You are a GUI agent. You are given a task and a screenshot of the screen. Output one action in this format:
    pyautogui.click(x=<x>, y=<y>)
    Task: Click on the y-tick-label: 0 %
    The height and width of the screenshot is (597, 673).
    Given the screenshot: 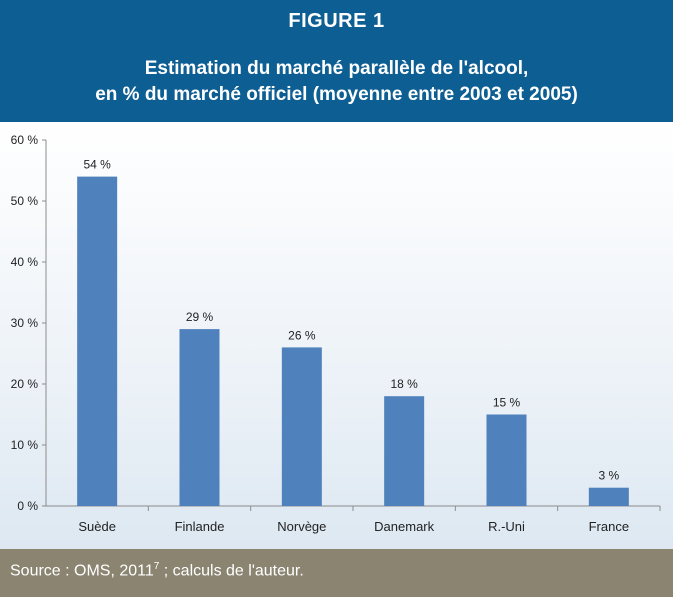 What is the action you would take?
    pyautogui.click(x=27, y=506)
    